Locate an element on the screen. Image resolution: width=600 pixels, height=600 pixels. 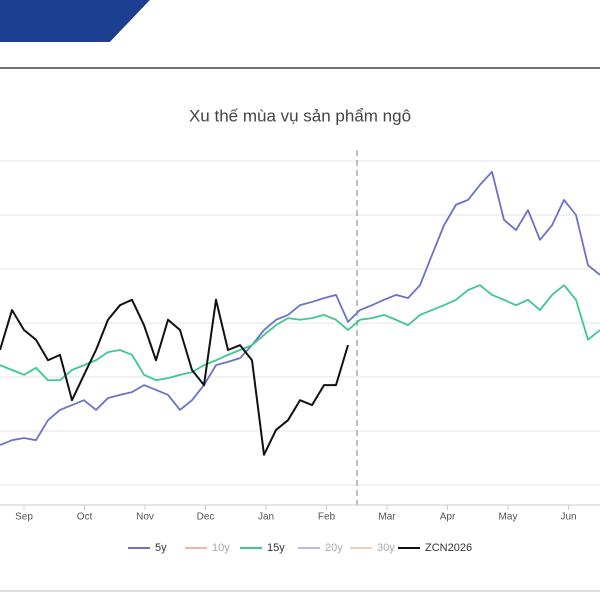
x-tick-label: Jun is located at coordinates (568, 517).